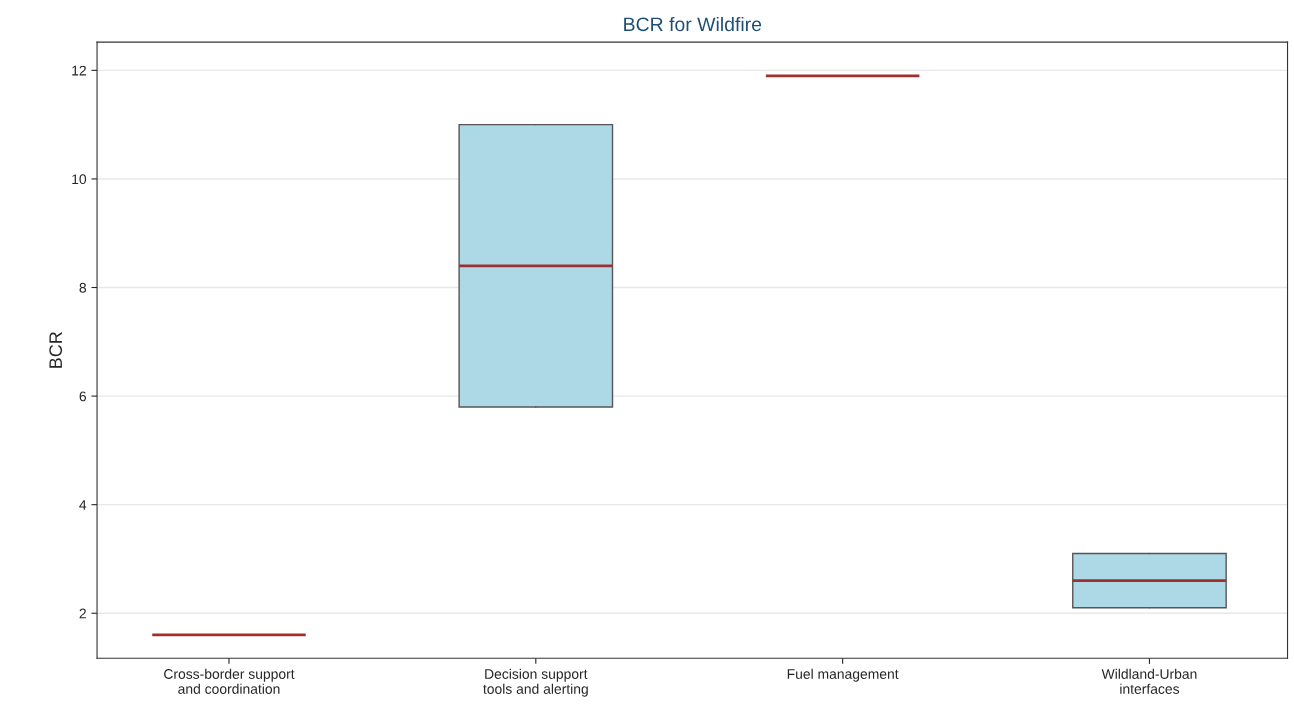  What do you see at coordinates (82, 613) in the screenshot?
I see `y-tick-label: 2` at bounding box center [82, 613].